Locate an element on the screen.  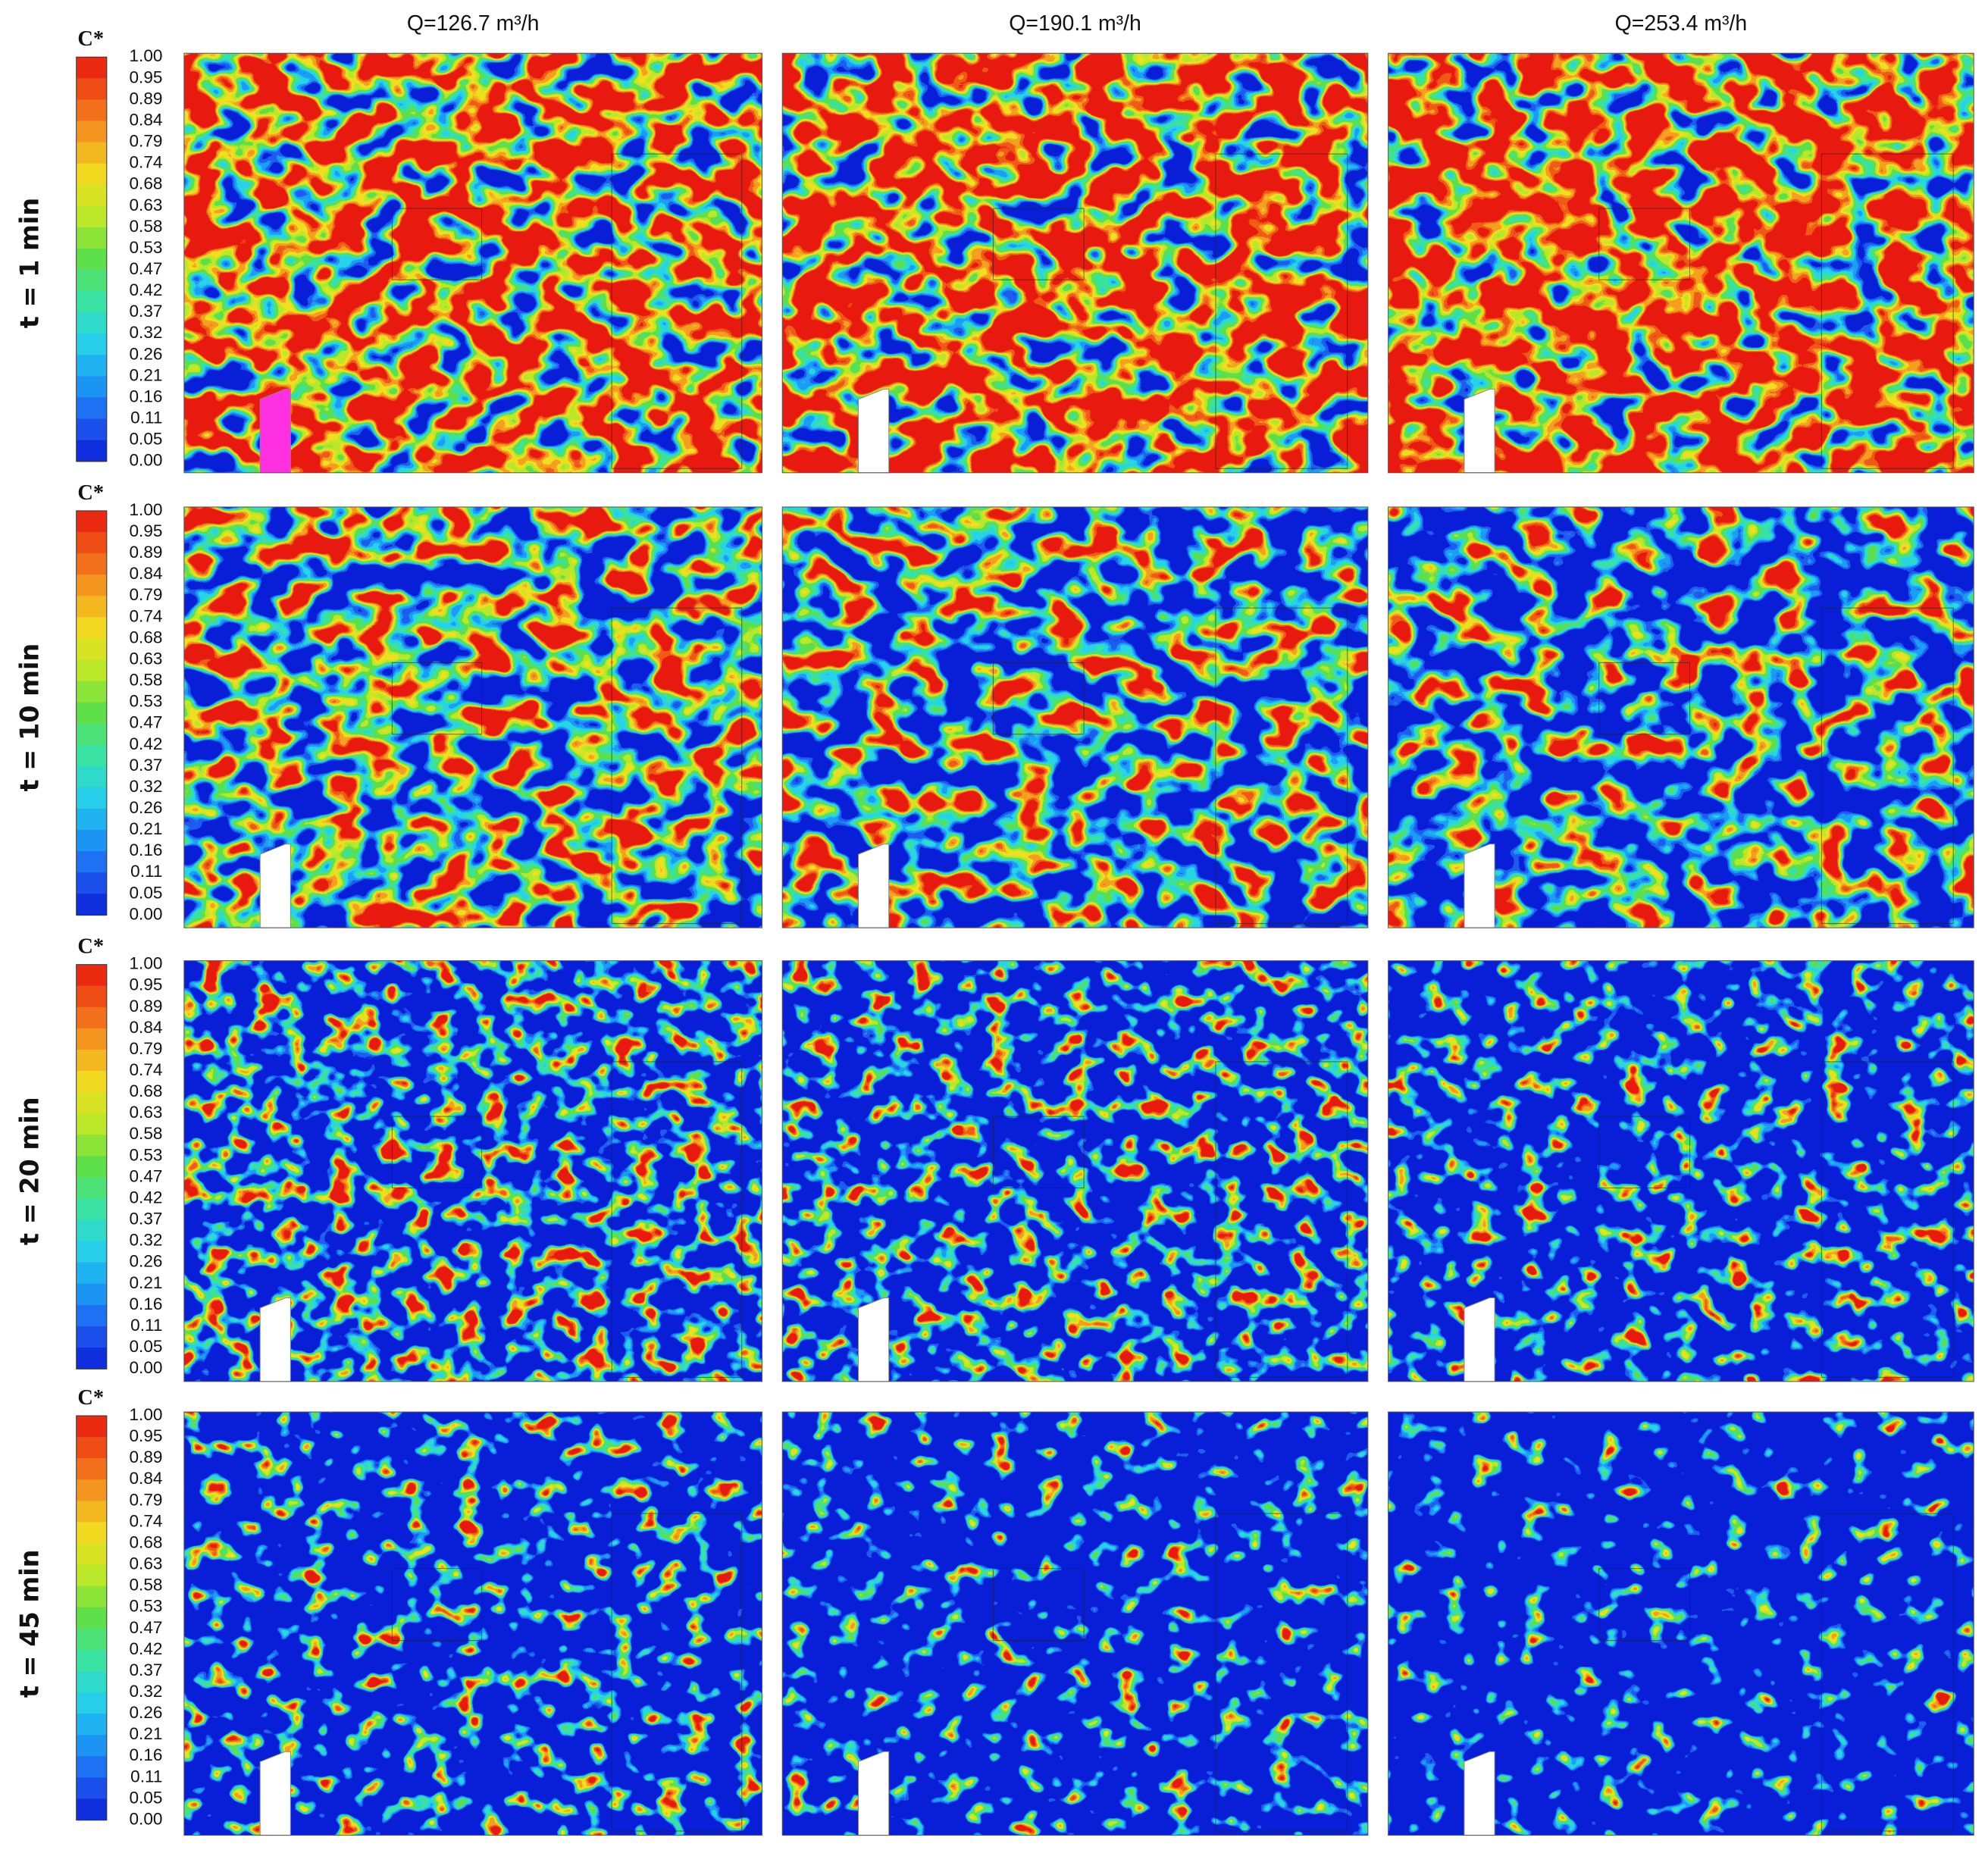
row-label: t = 45 min is located at coordinates (30, 1624).